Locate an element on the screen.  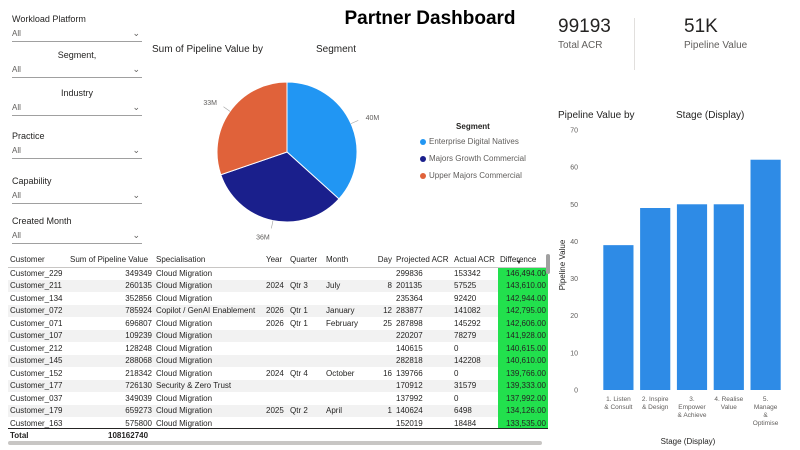
slicer-segment: Segment, All ⌄ is located at coordinates (77, 64).